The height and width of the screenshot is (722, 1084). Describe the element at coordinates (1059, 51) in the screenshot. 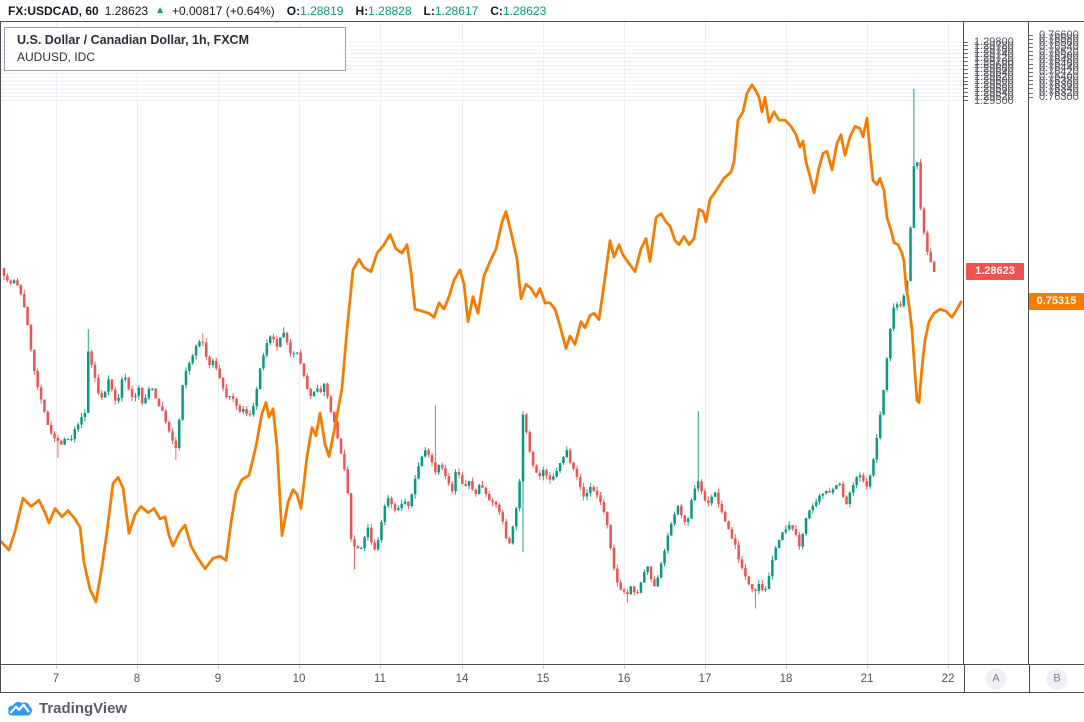

I see `price-tick-label: 0.76520` at that location.